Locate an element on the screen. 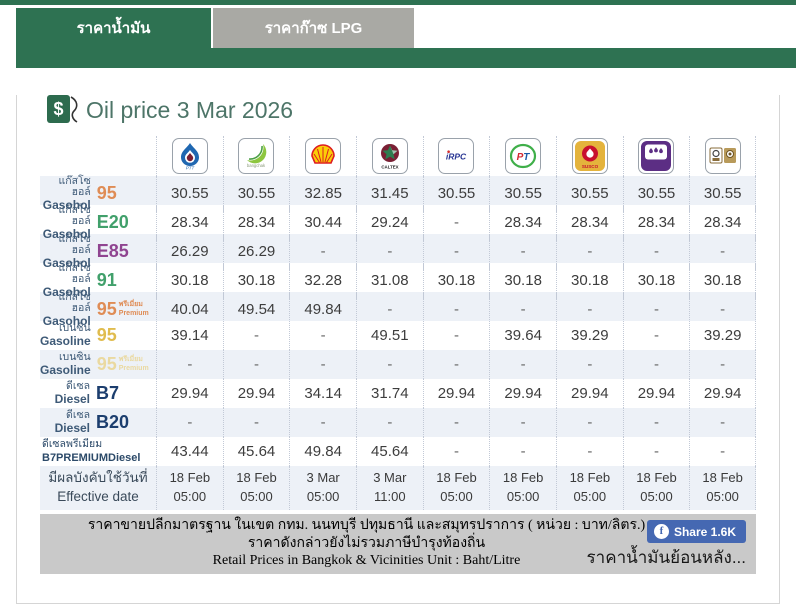  price-cell: 45.64 is located at coordinates (389, 451).